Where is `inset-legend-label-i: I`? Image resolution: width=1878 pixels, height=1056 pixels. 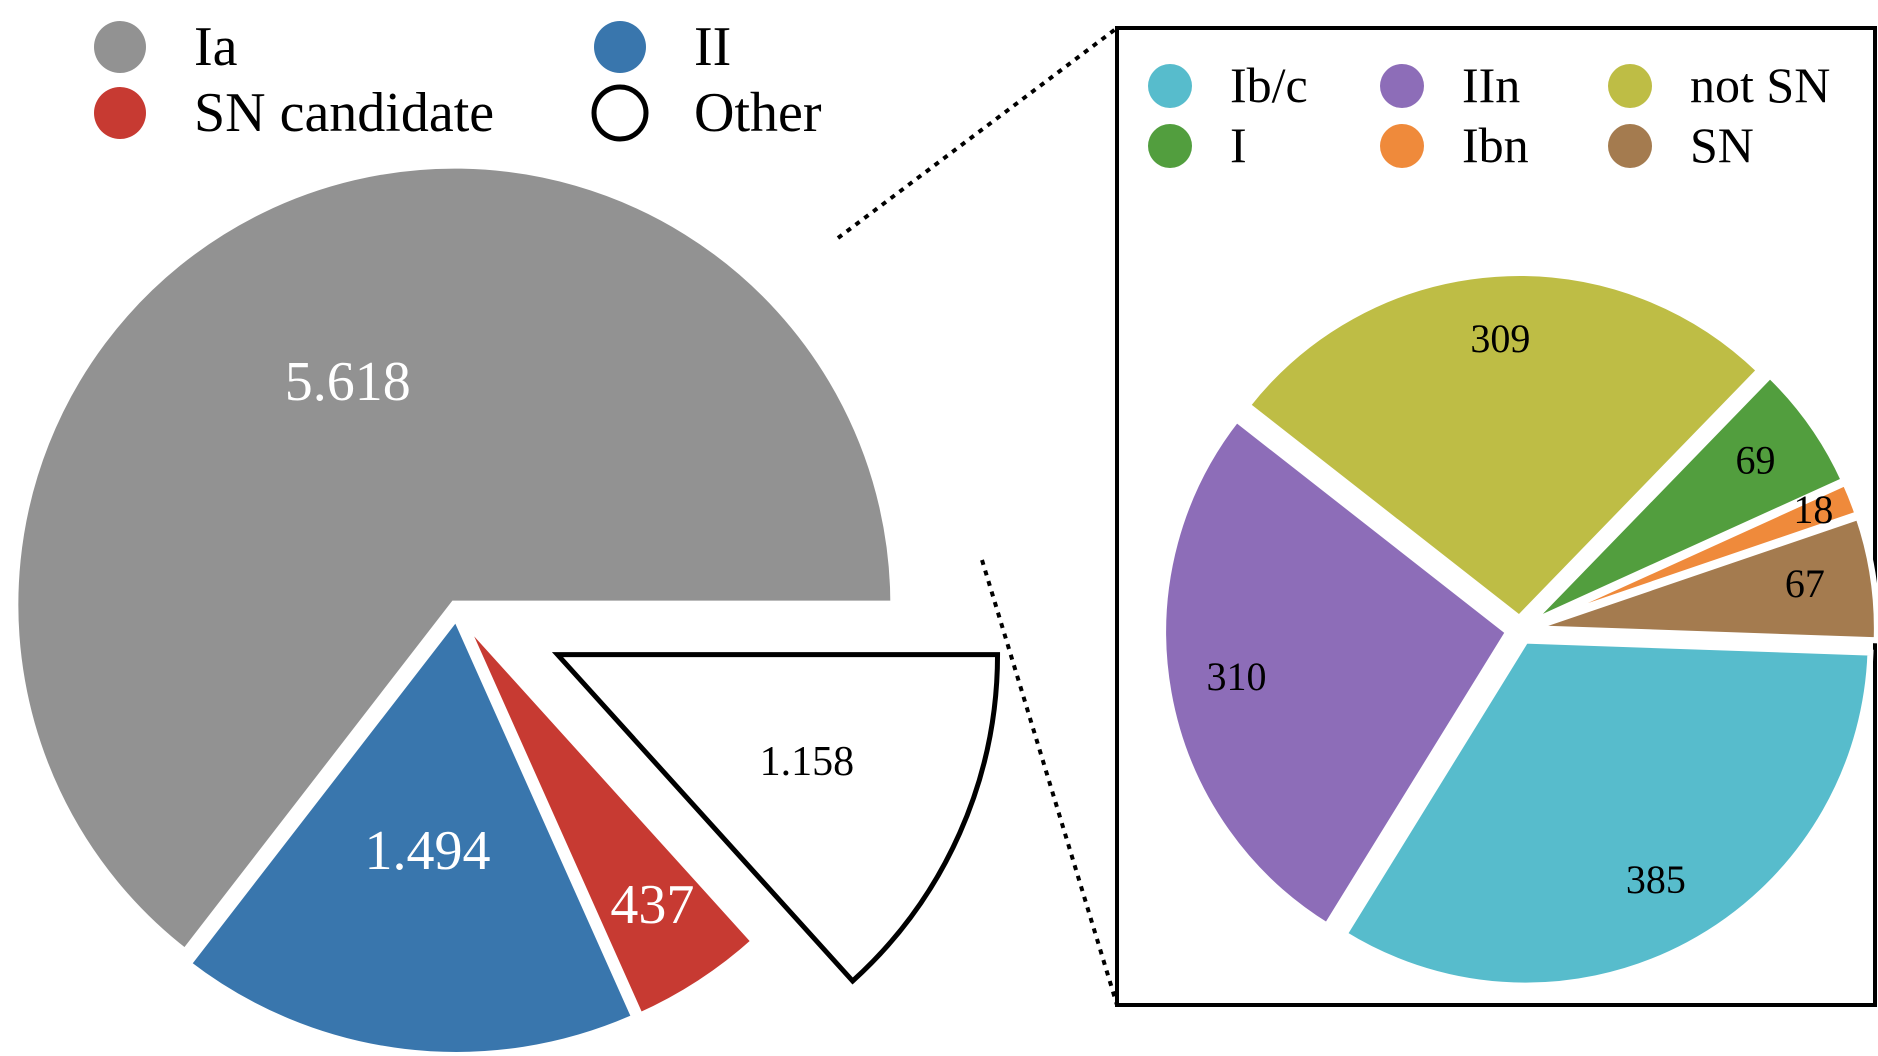 inset-legend-label-i: I is located at coordinates (1238, 145).